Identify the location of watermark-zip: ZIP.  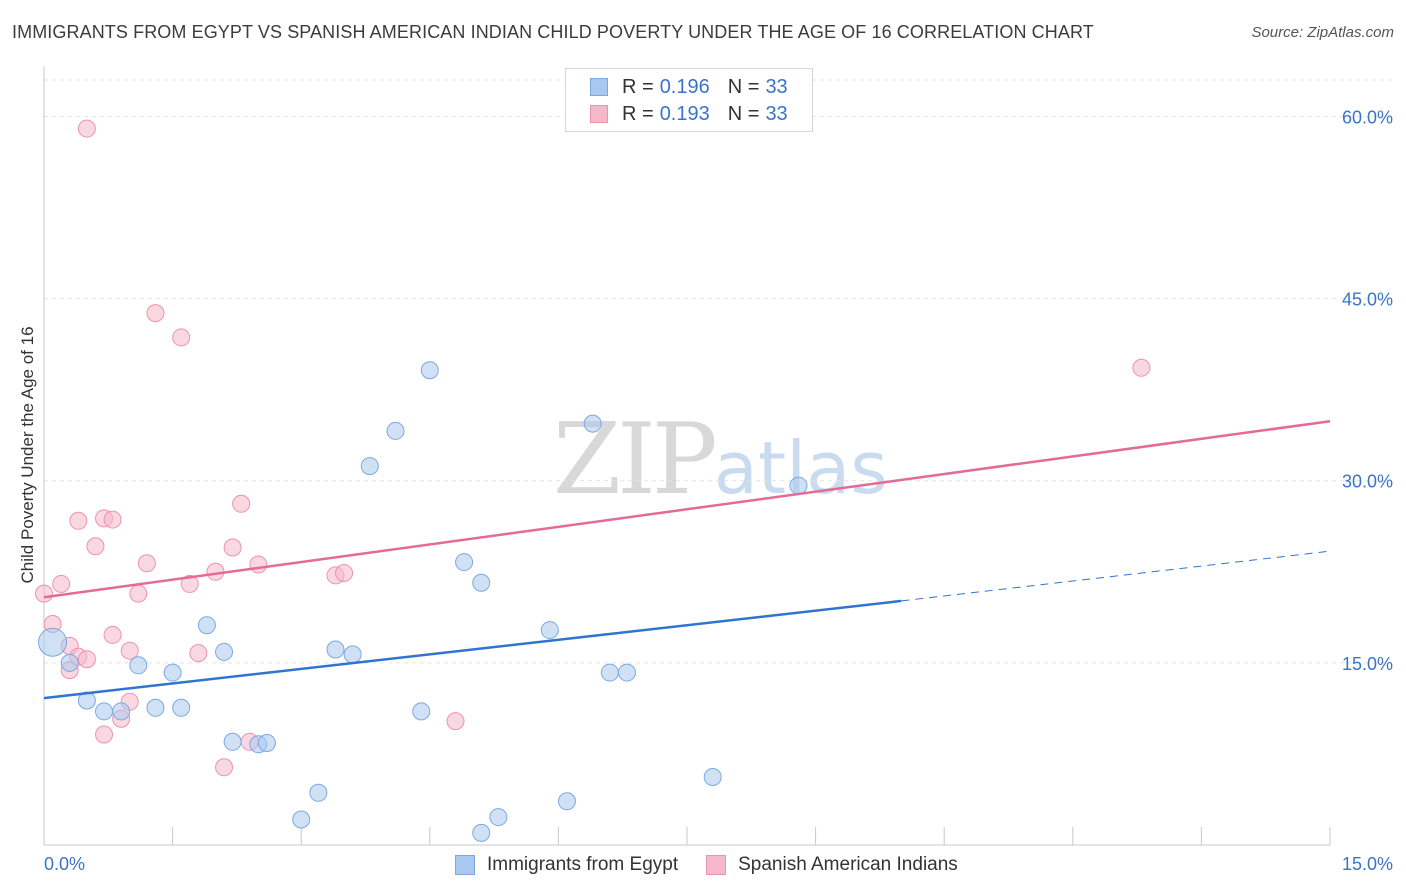
(635, 460).